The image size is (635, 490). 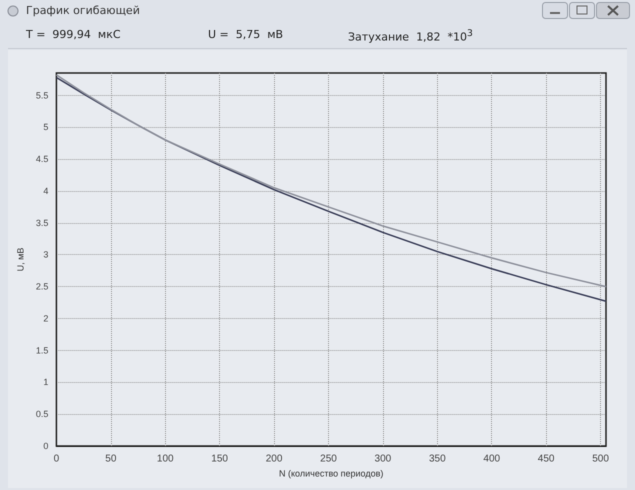 What do you see at coordinates (219, 459) in the screenshot?
I see `x-tick-label: 150` at bounding box center [219, 459].